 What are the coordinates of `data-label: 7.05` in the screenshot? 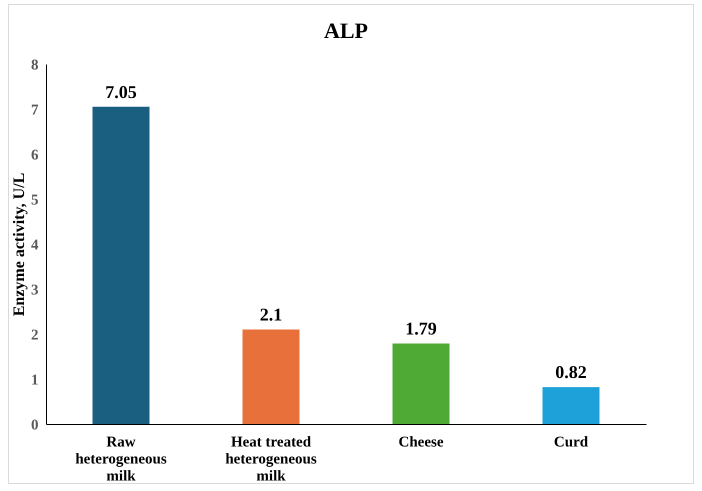 It's located at (121, 92).